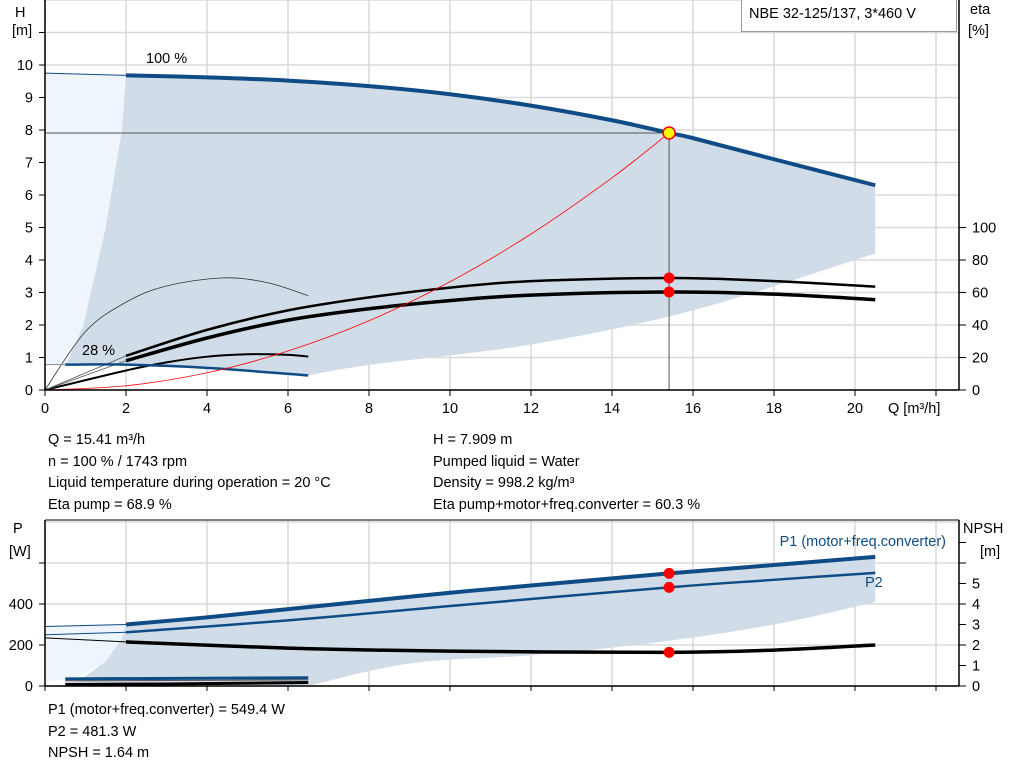  What do you see at coordinates (29, 687) in the screenshot?
I see `p-tick-label: 0` at bounding box center [29, 687].